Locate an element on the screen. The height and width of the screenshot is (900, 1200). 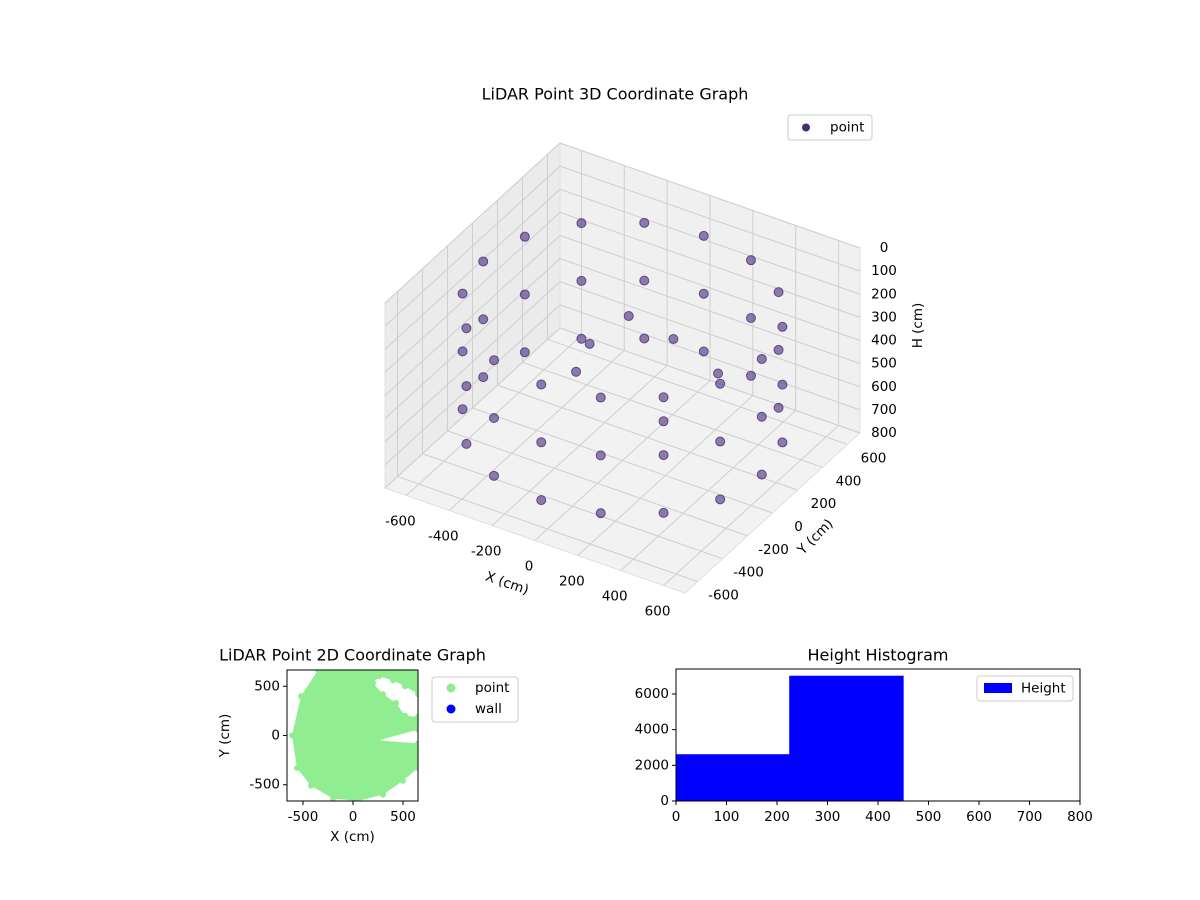
plot-area is located at coordinates (790, 738).